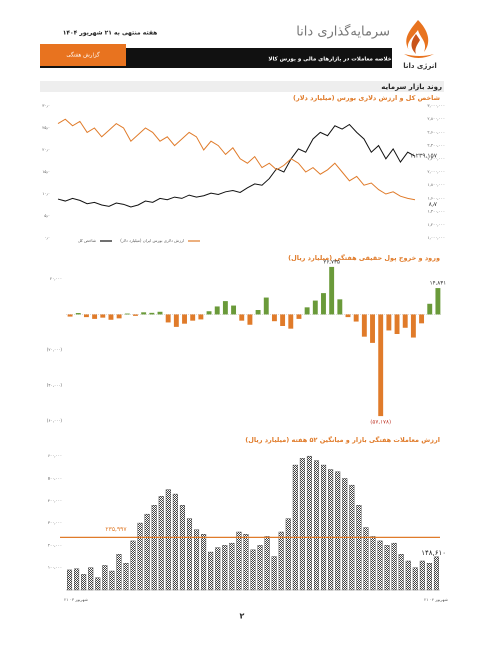 The image size is (484, 654). What do you see at coordinates (419, 39) in the screenshot?
I see `logo` at bounding box center [419, 39].